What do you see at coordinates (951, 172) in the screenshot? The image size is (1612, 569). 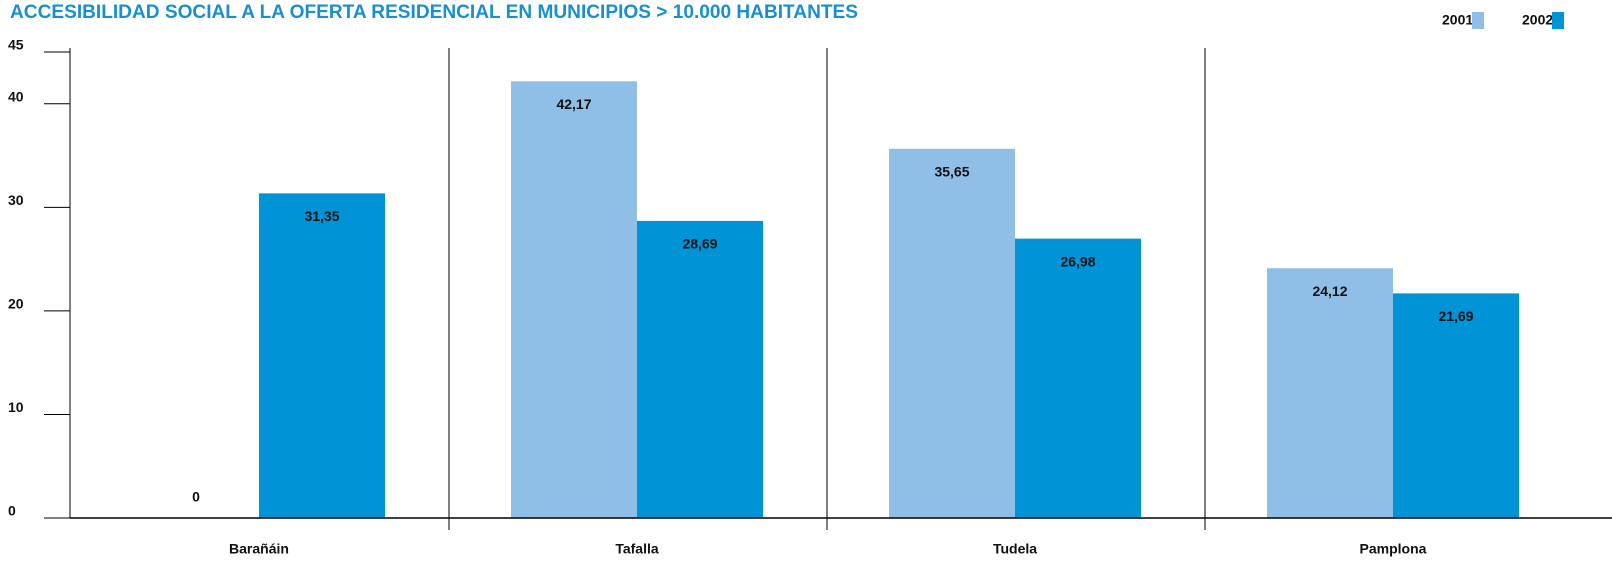 I see `value-label: 35,65` at bounding box center [951, 172].